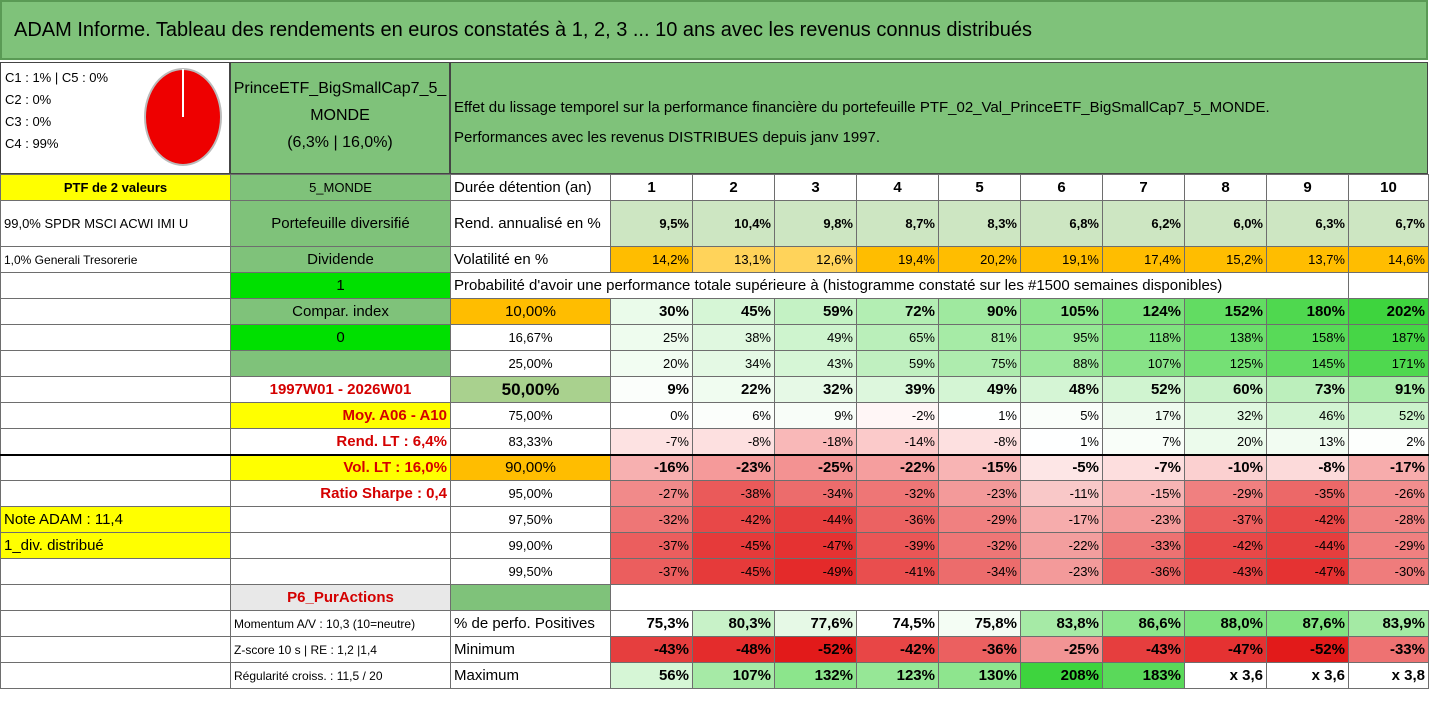 The width and height of the screenshot is (1432, 717). I want to click on return-cell: 9,8%, so click(815, 223).